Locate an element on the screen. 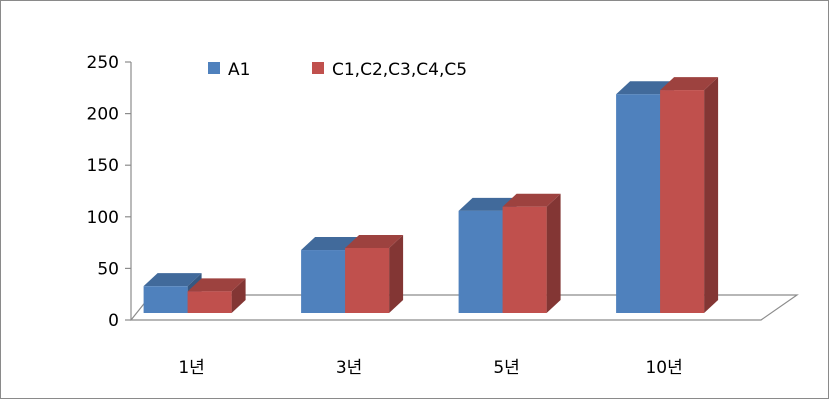 The image size is (829, 400). x-tick-label: 10년 is located at coordinates (663, 368).